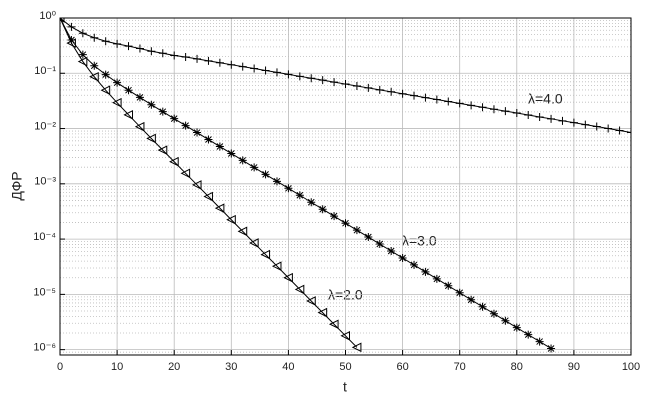 The width and height of the screenshot is (653, 401). Describe the element at coordinates (44, 237) in the screenshot. I see `y-tick-label: 10⁻⁴` at that location.